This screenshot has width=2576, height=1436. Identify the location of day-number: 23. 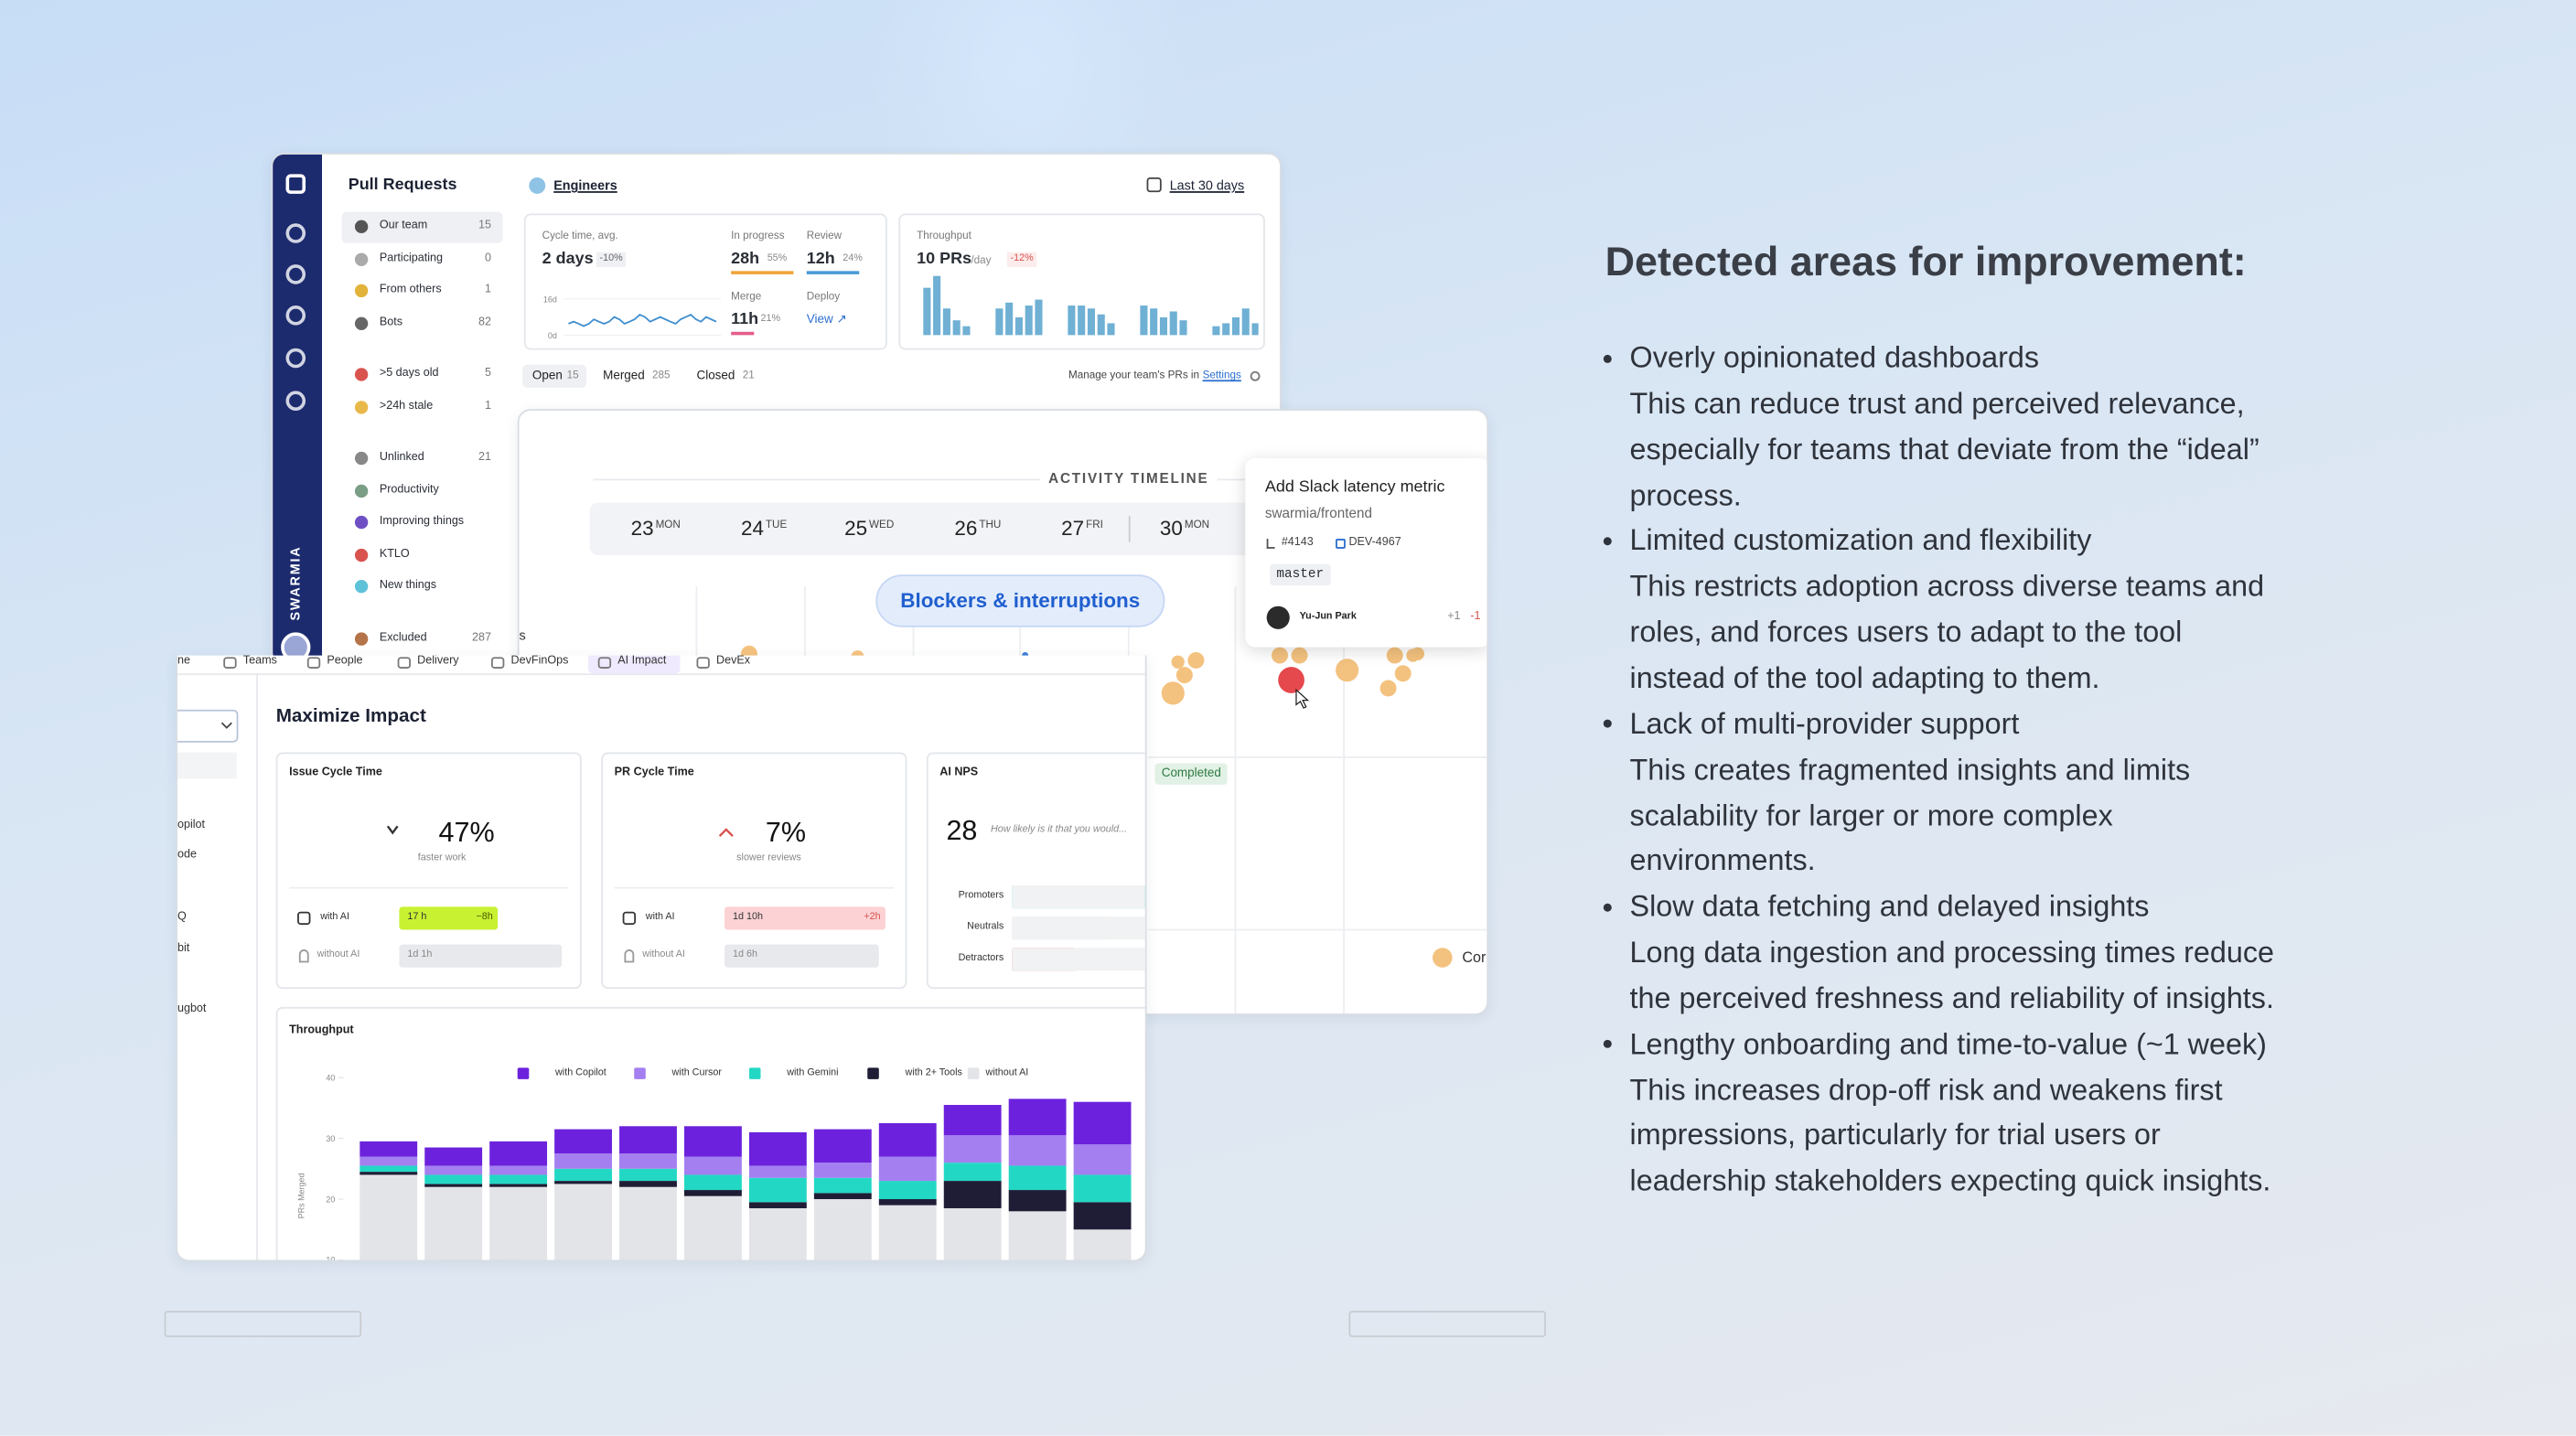
(642, 529).